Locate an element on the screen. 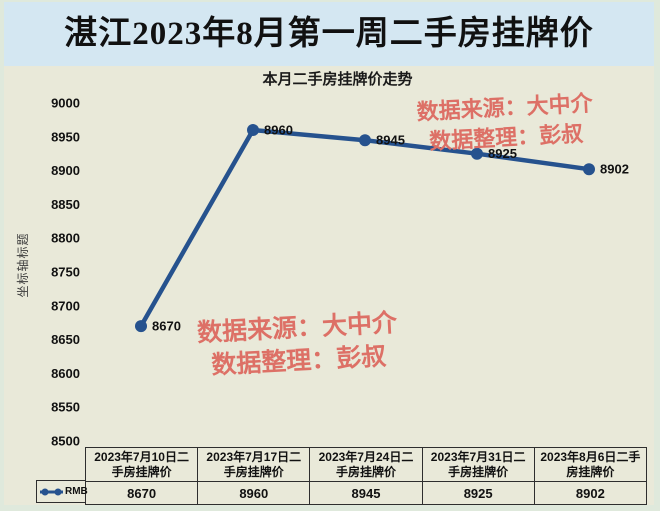 The width and height of the screenshot is (660, 511). table-value-row: 8670 8960 8945 8925 8902 is located at coordinates (366, 493).